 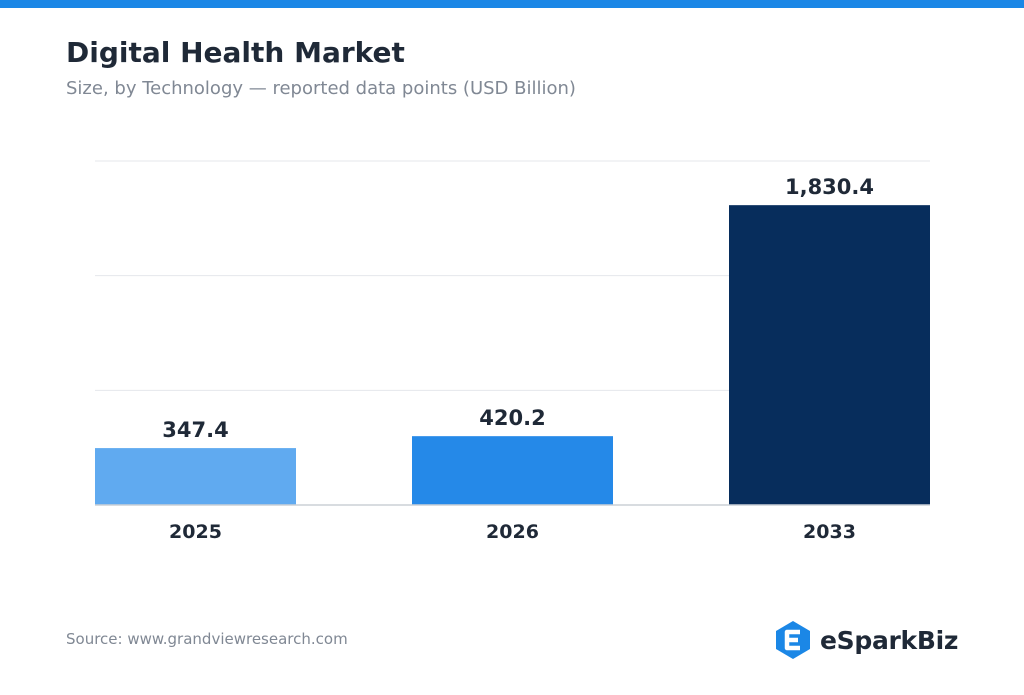 I want to click on x-tick-label: 2033, so click(x=829, y=532).